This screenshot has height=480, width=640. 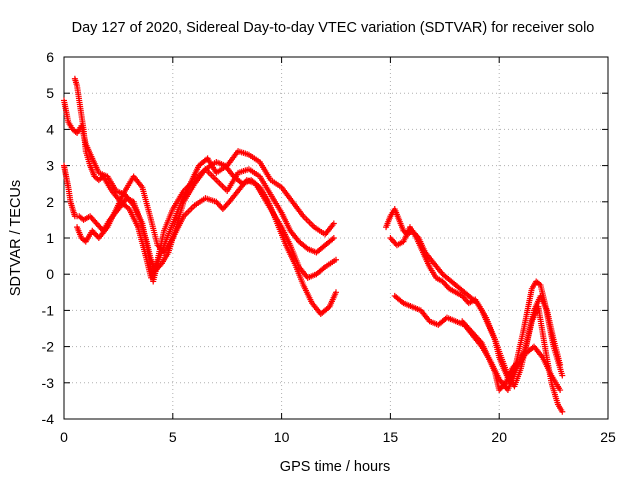 I want to click on x-tick-label: 10, so click(x=282, y=437).